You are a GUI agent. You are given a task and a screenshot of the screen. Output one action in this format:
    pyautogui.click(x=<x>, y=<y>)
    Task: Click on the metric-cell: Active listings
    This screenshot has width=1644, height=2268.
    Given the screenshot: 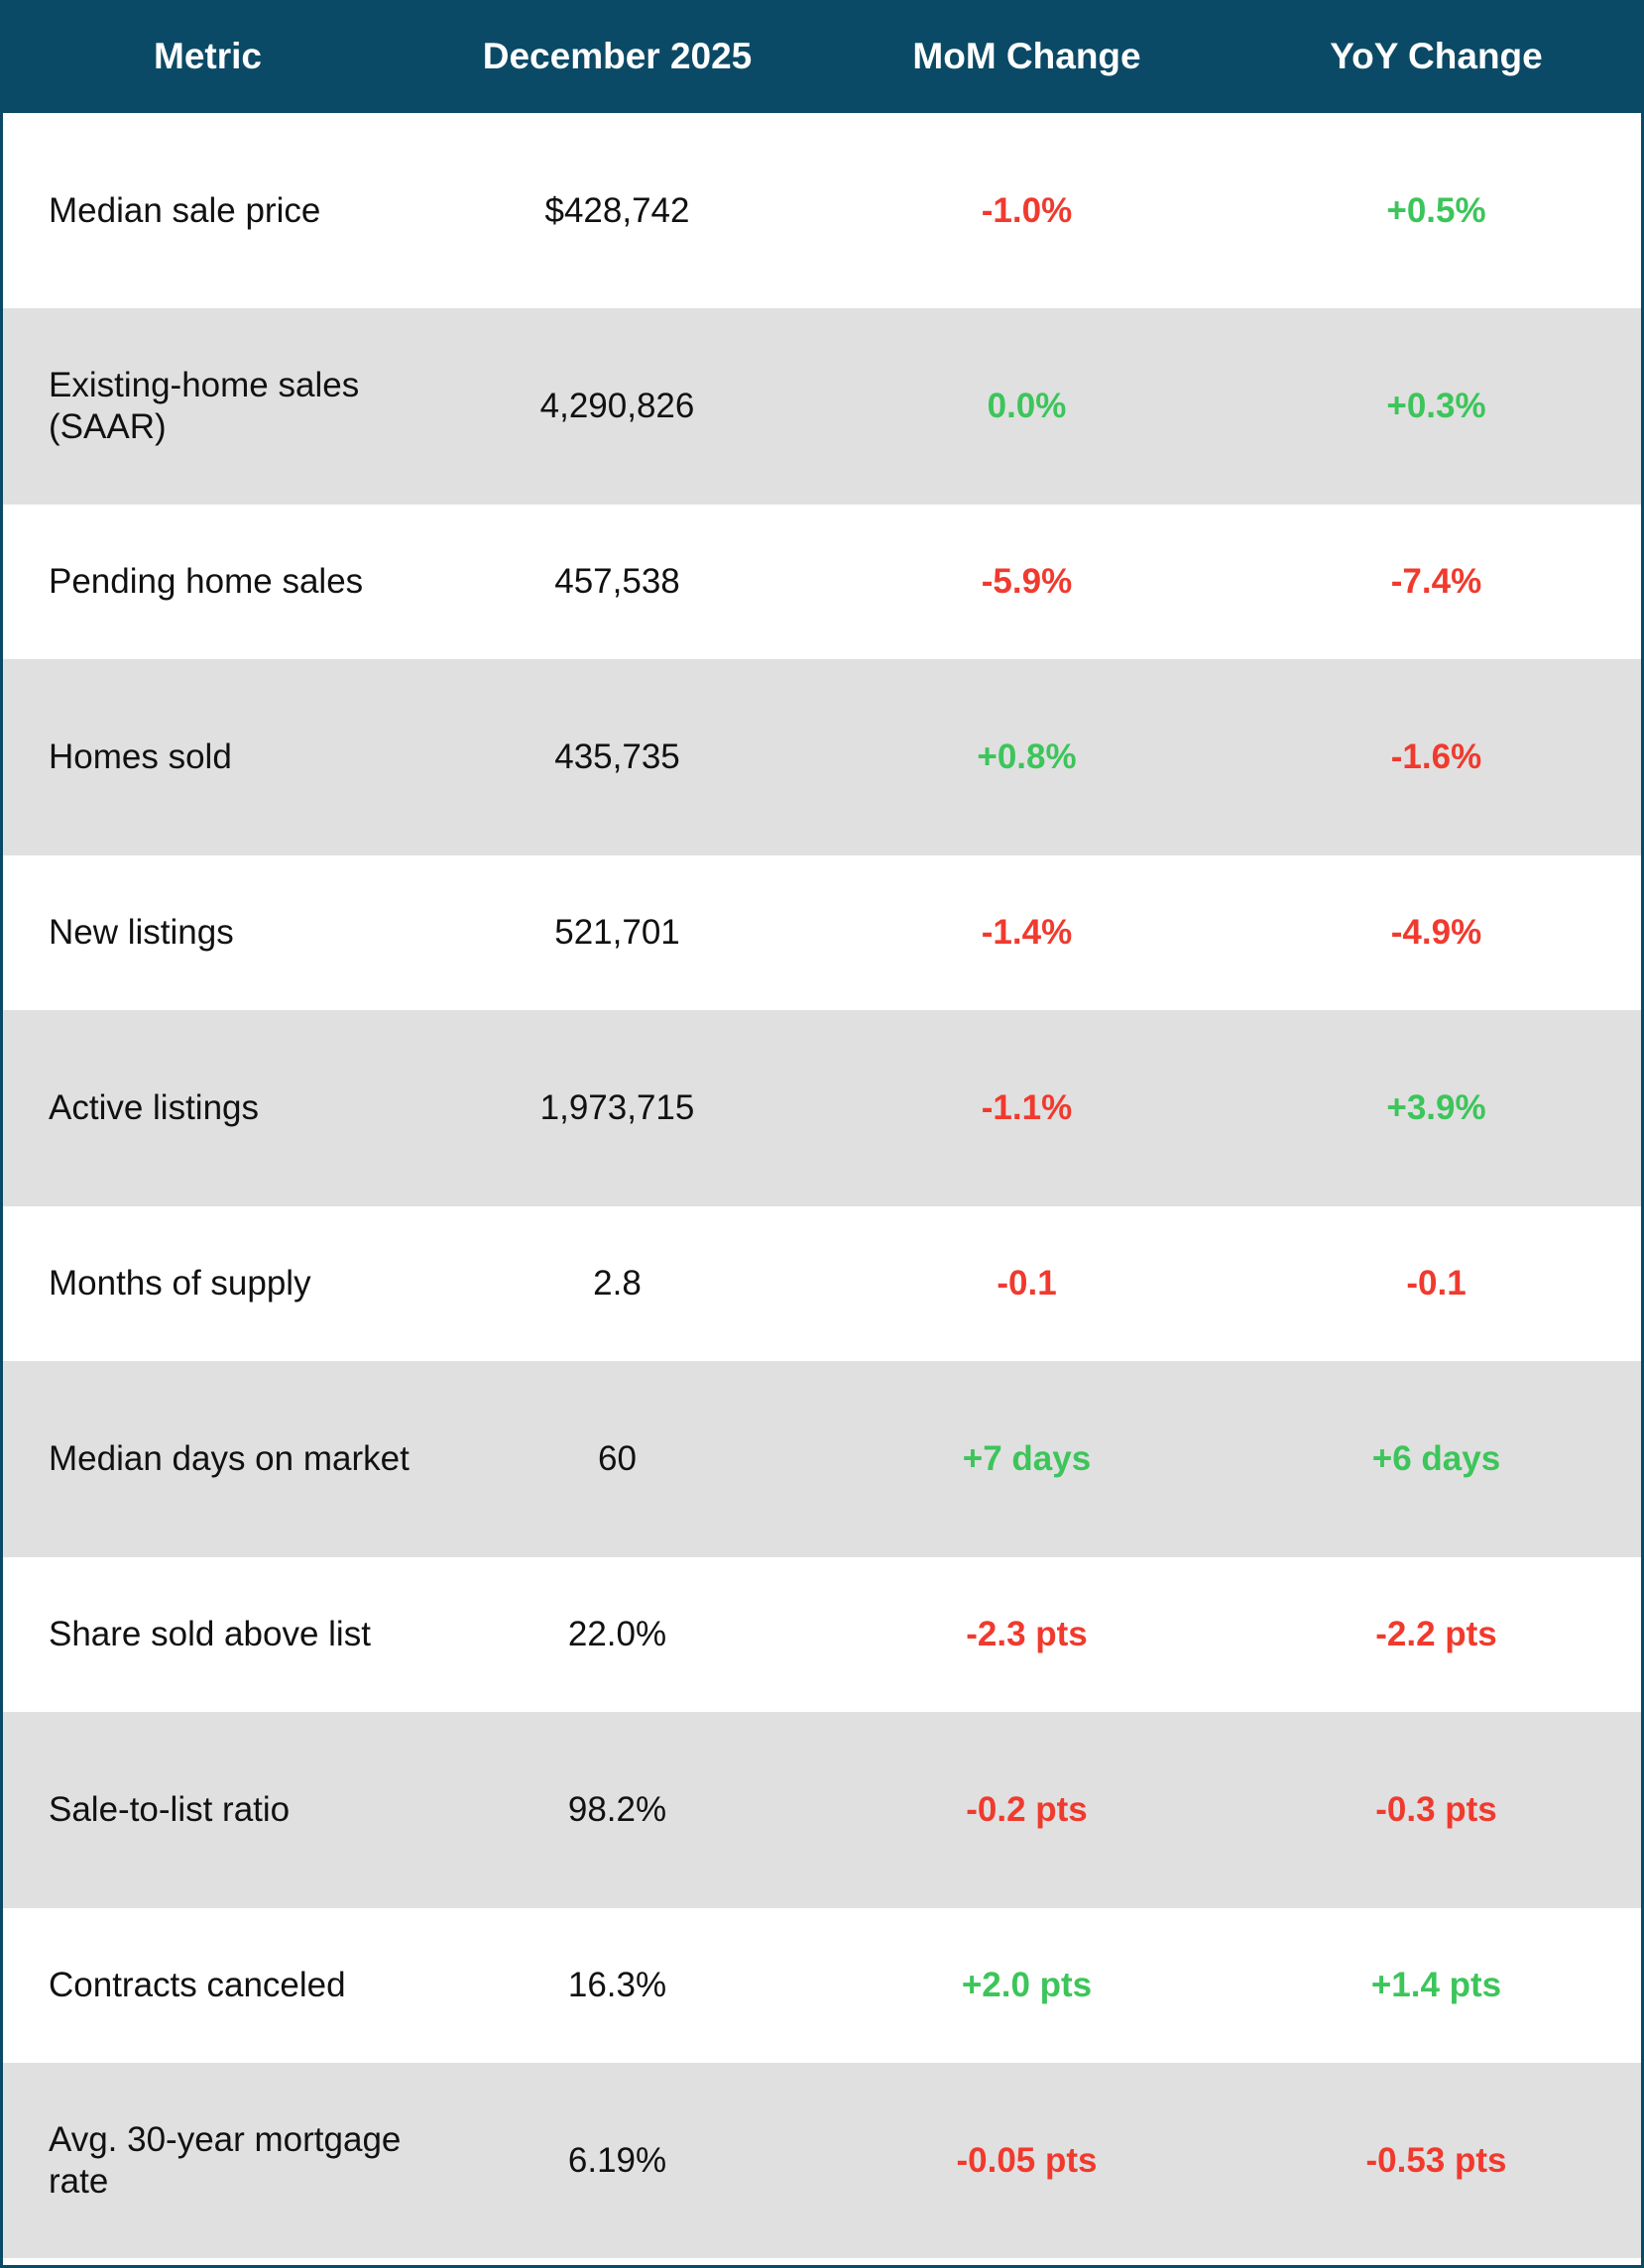 What is the action you would take?
    pyautogui.click(x=207, y=1108)
    